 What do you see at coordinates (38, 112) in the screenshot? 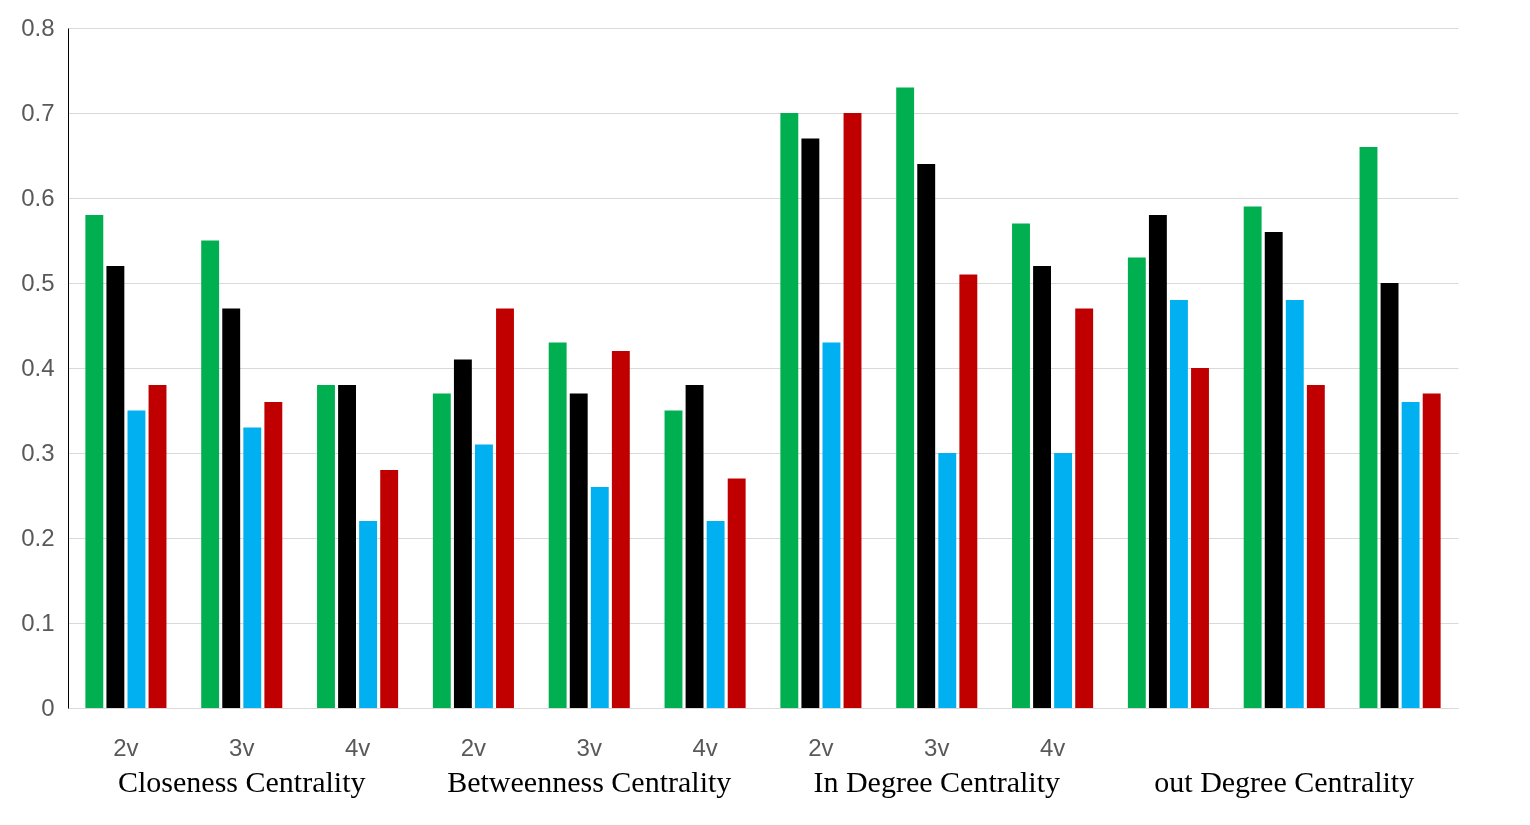
I see `y-tick-label: 0.7` at bounding box center [38, 112].